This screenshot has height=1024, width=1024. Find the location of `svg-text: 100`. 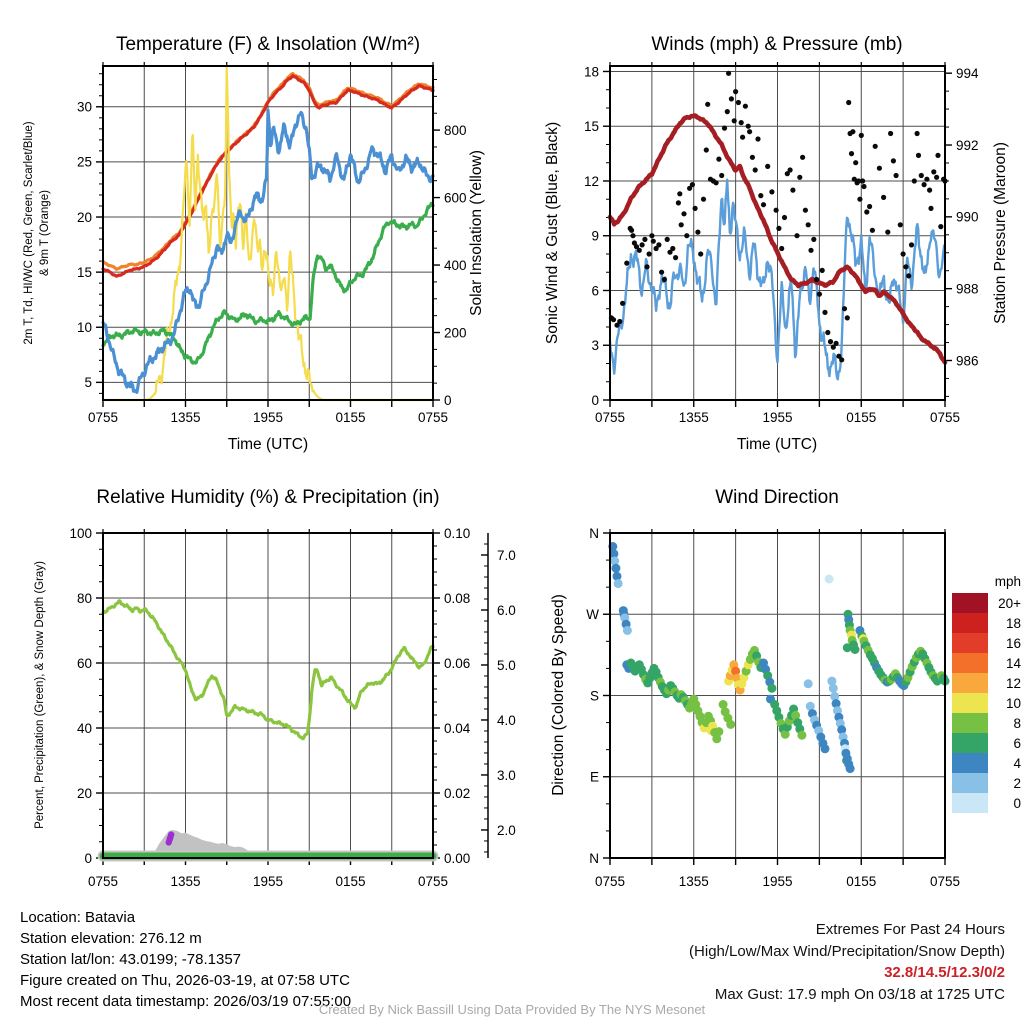

svg-text: 100 is located at coordinates (80, 533).